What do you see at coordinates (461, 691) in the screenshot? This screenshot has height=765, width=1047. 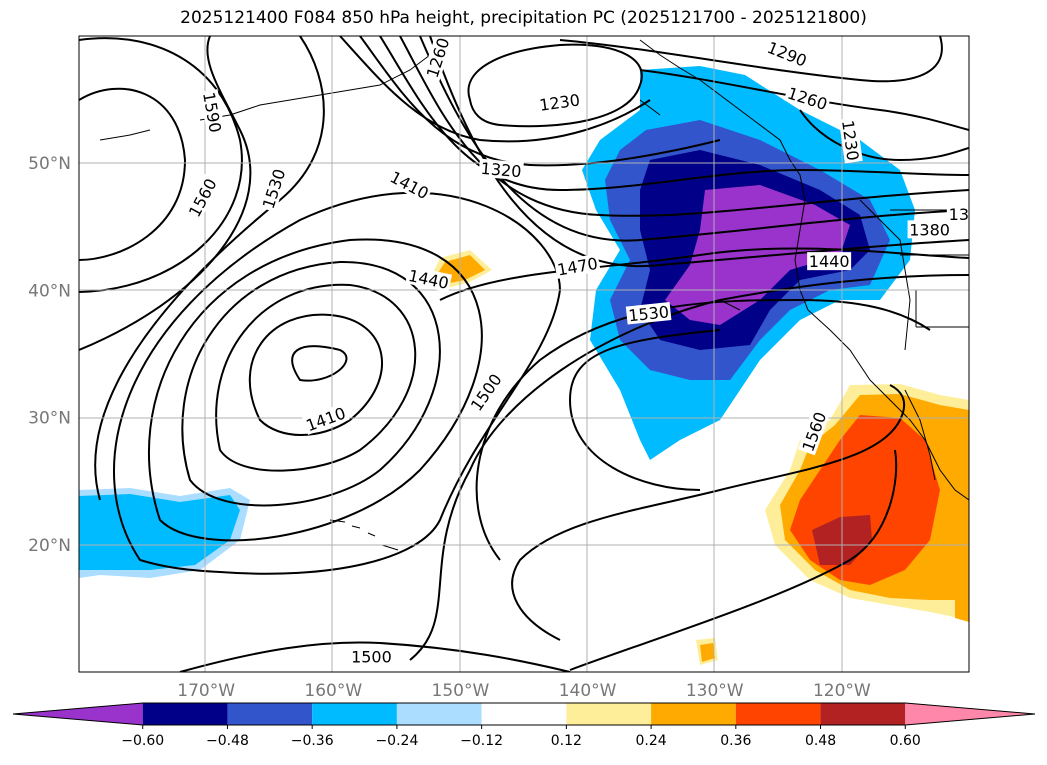 I see `lon-tick-label: 150°W` at bounding box center [461, 691].